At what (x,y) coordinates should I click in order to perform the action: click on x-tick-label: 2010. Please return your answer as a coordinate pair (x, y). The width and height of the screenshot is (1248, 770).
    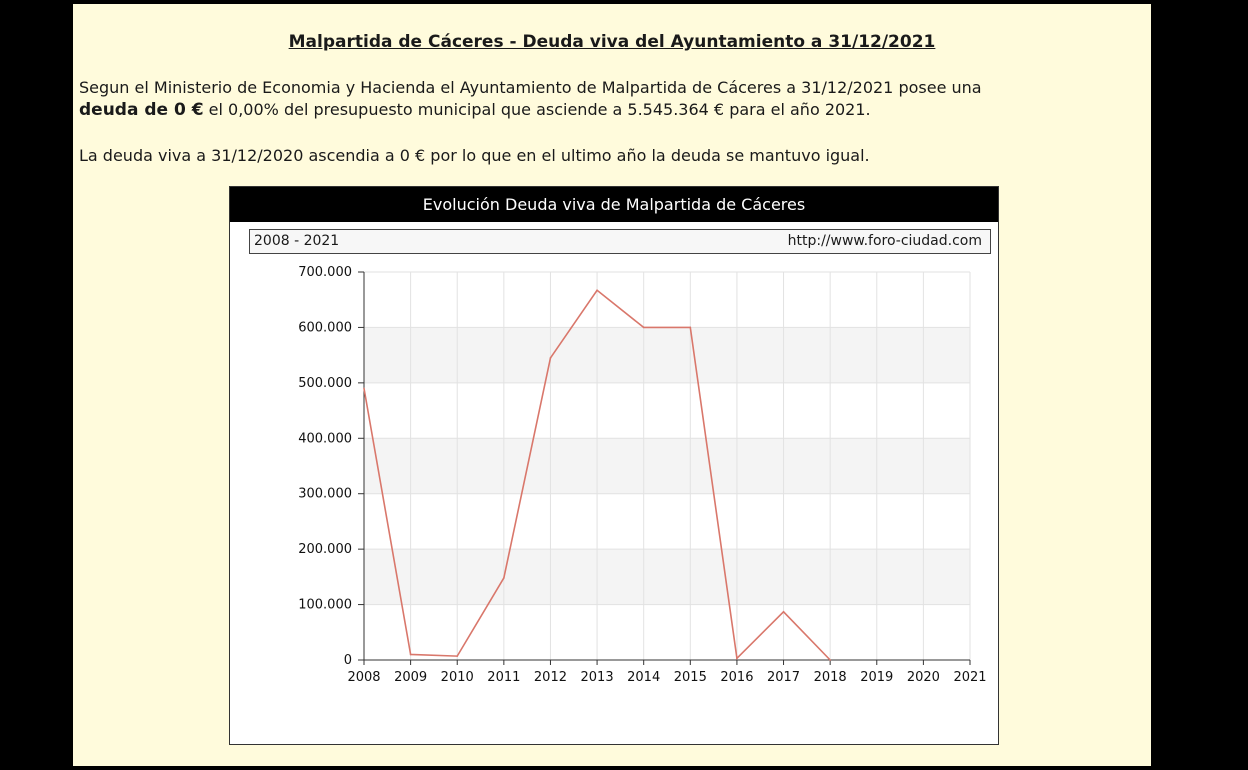
    Looking at the image, I should click on (457, 677).